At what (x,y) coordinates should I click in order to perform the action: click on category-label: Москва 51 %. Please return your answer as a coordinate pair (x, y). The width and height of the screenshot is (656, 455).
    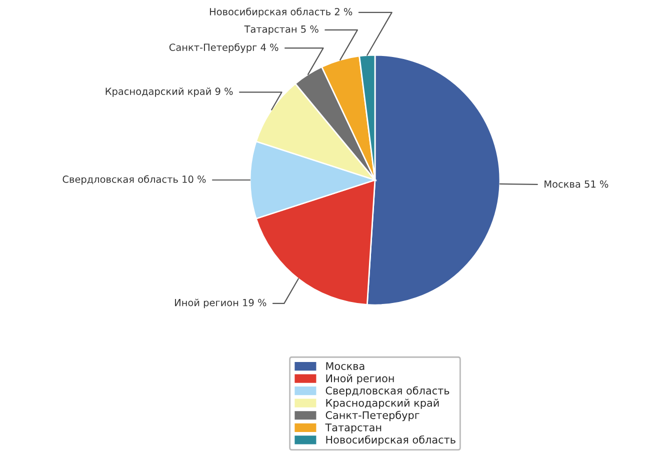
    Looking at the image, I should click on (576, 184).